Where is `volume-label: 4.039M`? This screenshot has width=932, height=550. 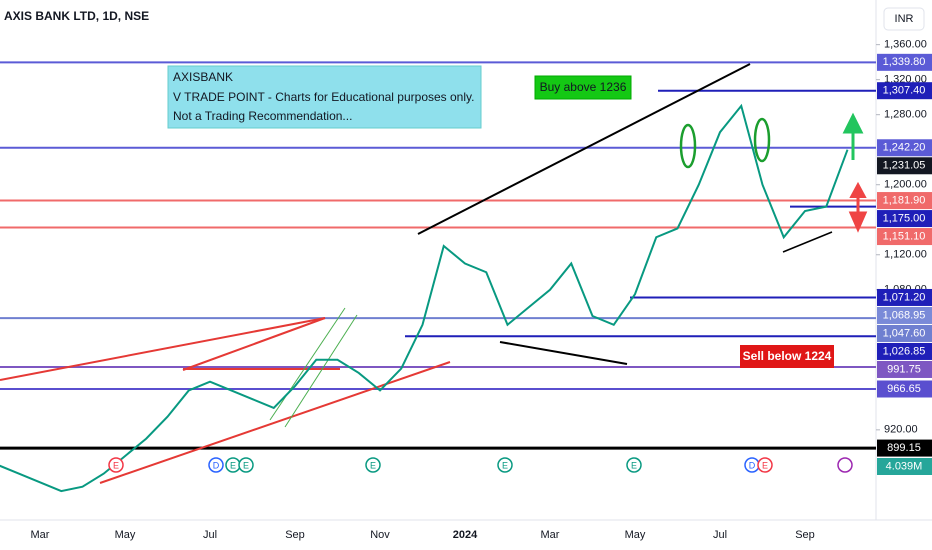
volume-label: 4.039M is located at coordinates (904, 466).